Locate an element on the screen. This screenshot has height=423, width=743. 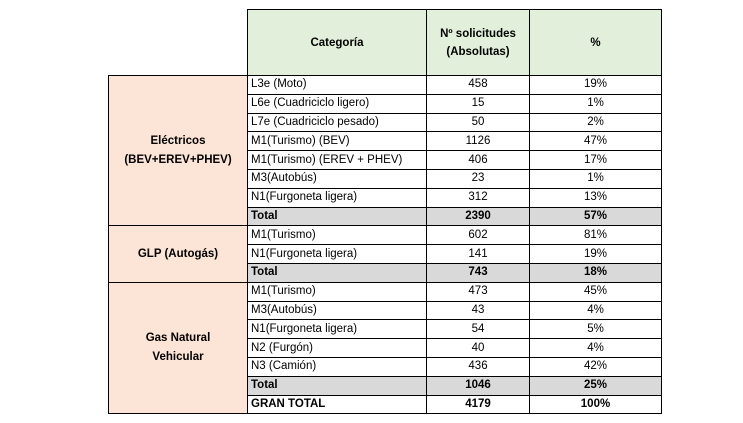
table-row: M3(Autobús) 43 4% is located at coordinates (385, 310).